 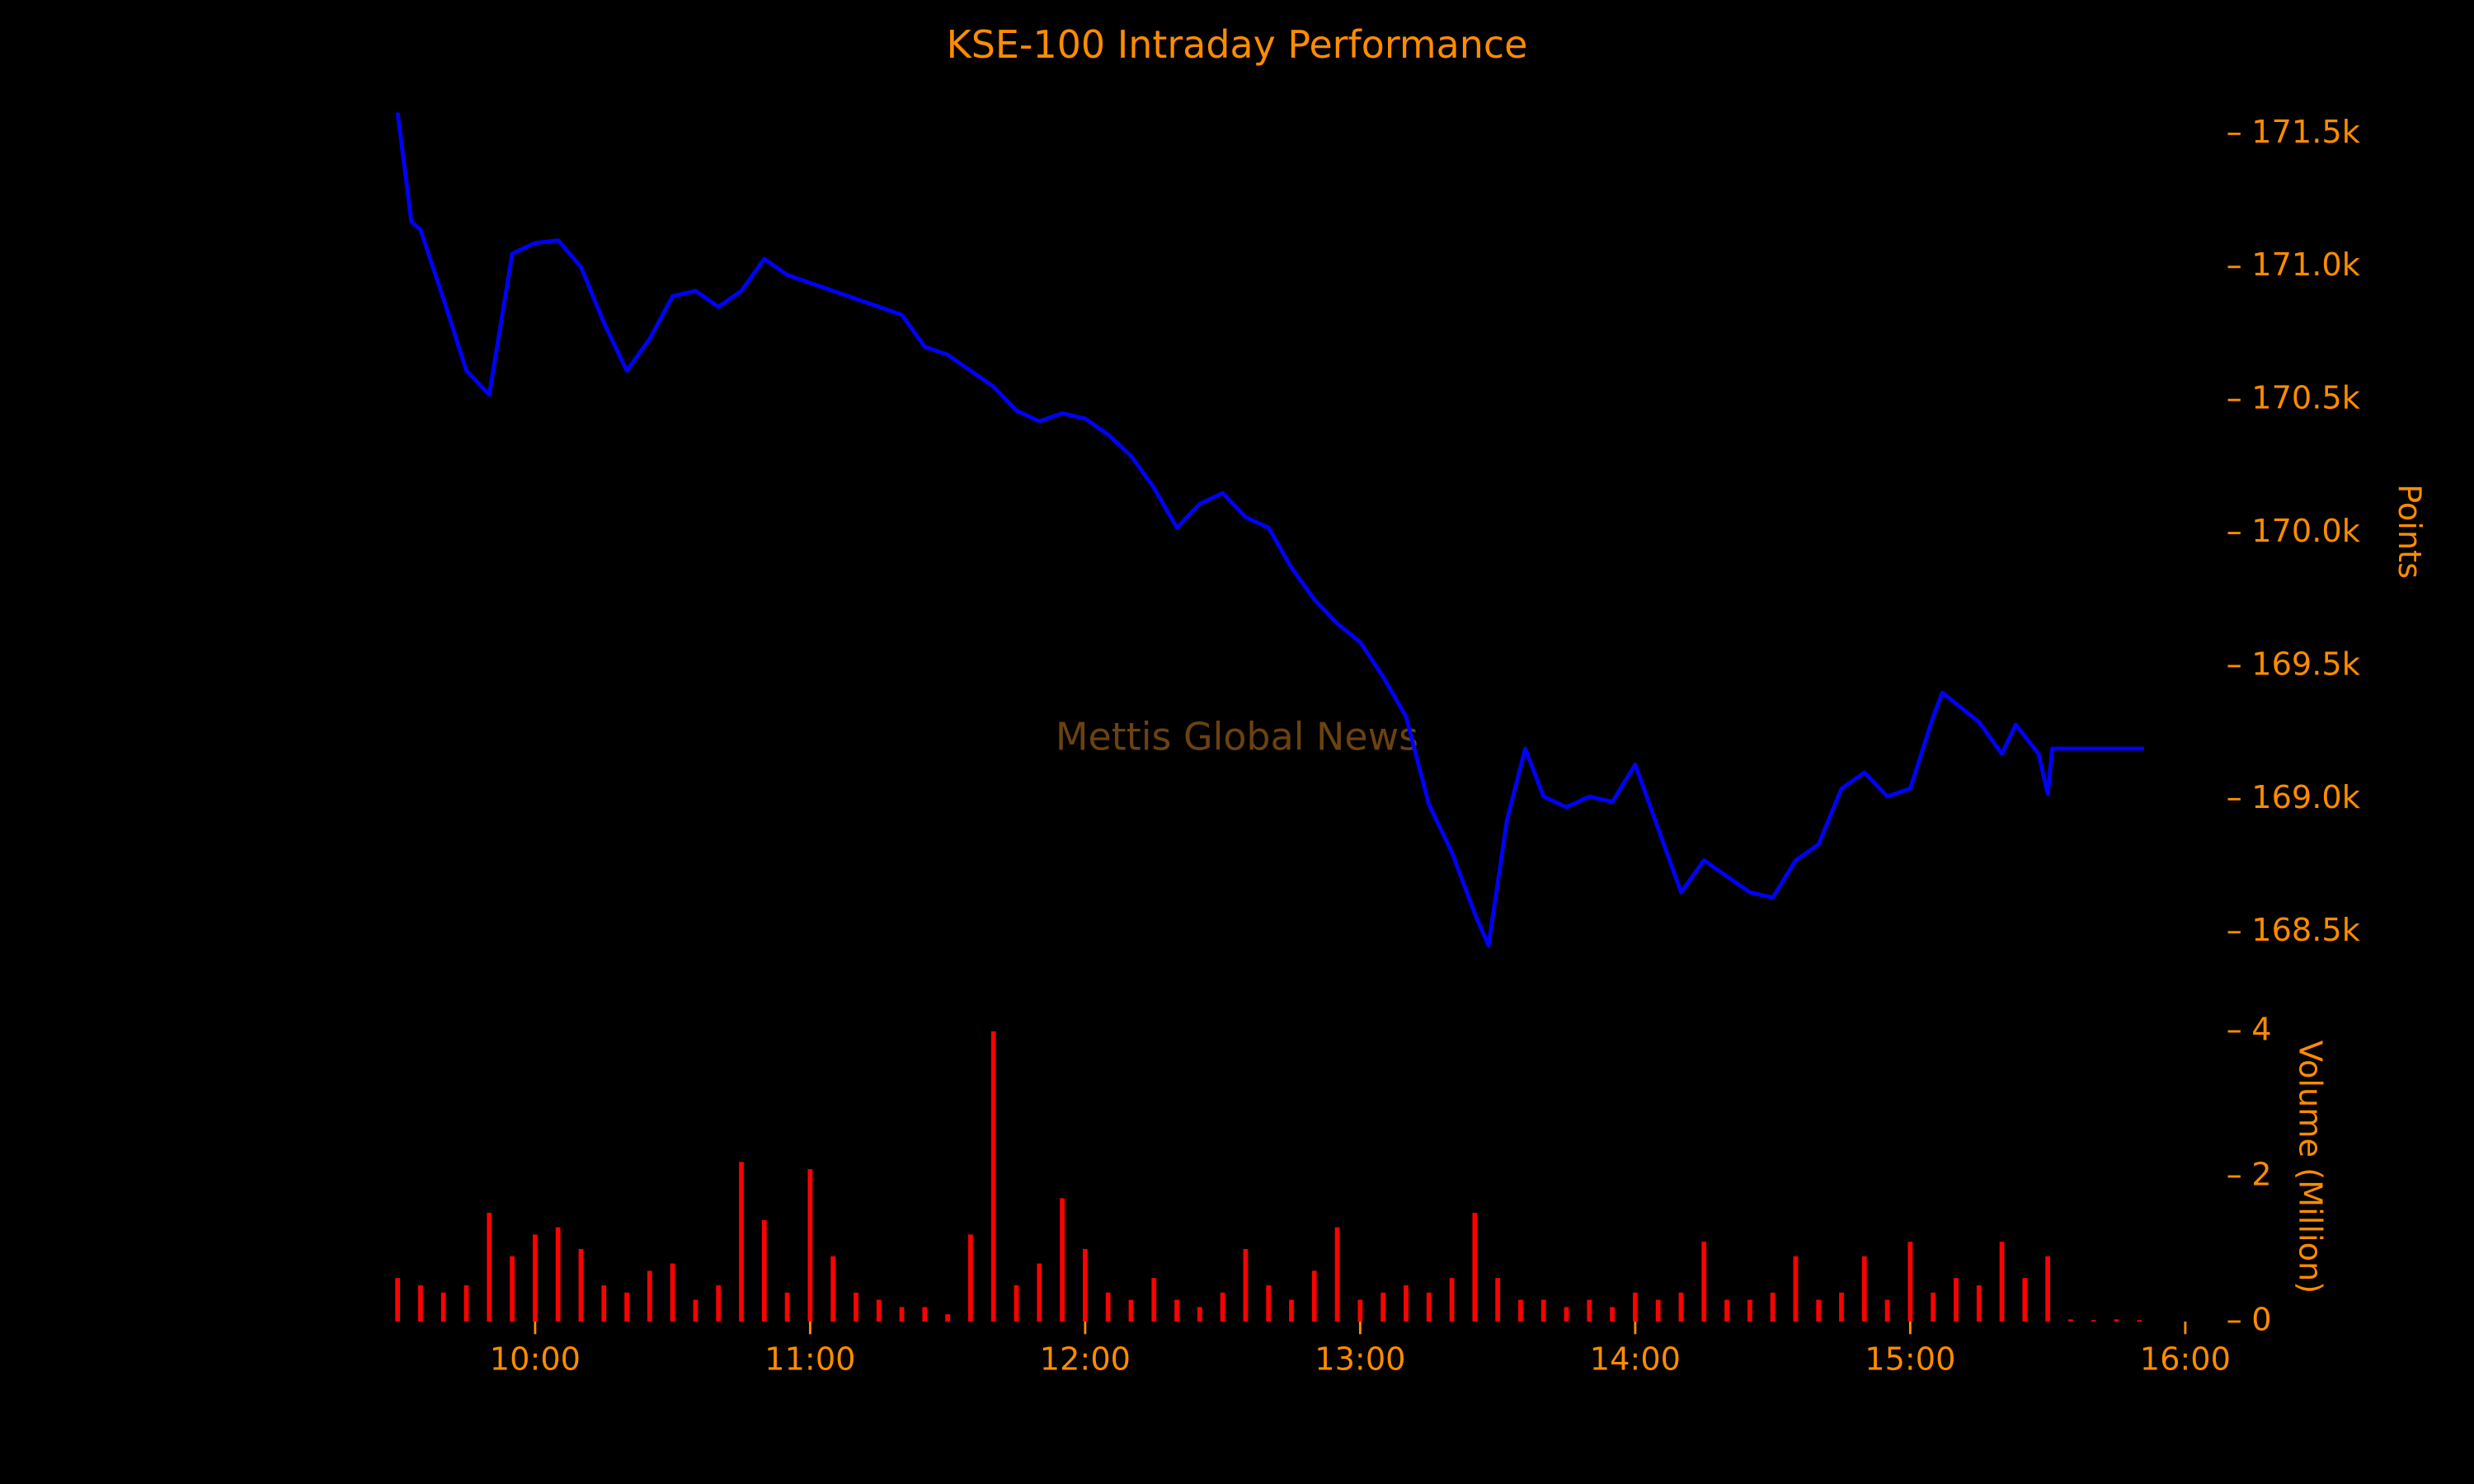 What do you see at coordinates (2306, 132) in the screenshot?
I see `y-tick-label: 171.5k` at bounding box center [2306, 132].